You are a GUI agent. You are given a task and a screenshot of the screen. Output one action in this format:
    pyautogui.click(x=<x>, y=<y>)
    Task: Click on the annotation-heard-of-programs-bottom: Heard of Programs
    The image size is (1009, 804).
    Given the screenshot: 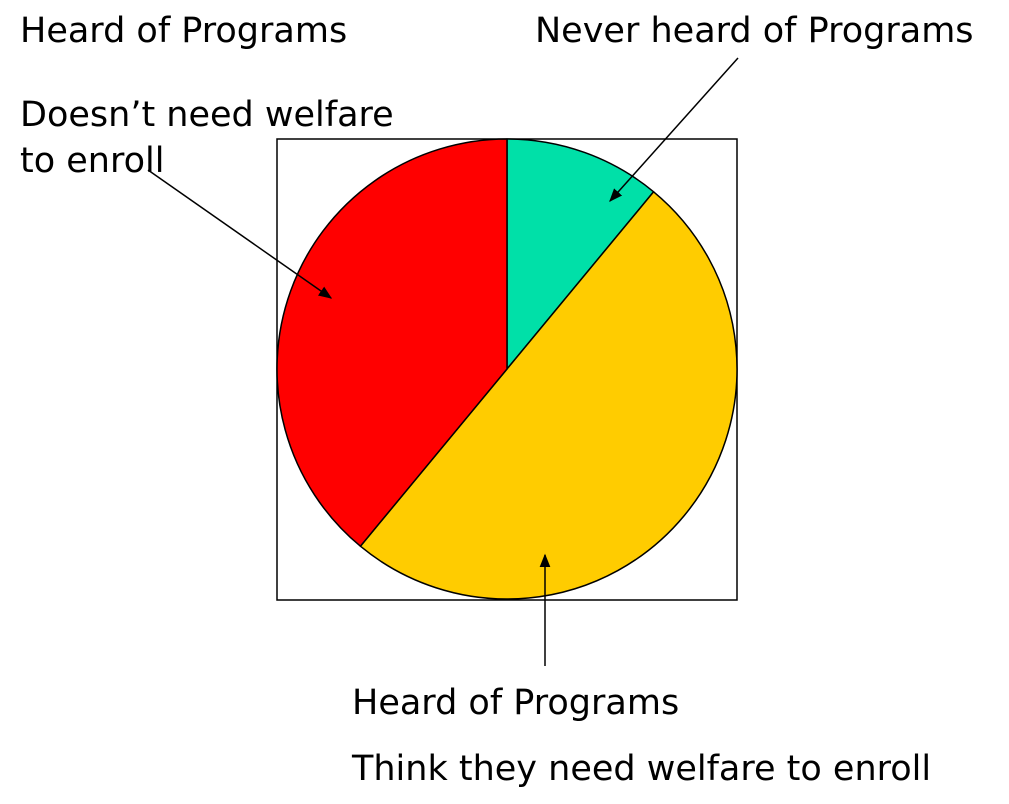 What is the action you would take?
    pyautogui.click(x=516, y=703)
    